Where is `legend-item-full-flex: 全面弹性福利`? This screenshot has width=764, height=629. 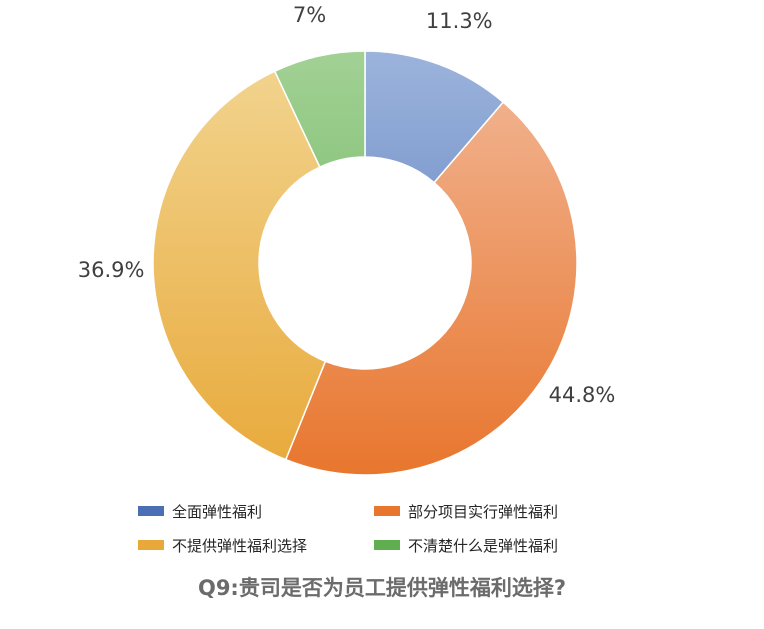
legend-item-full-flex: 全面弹性福利 is located at coordinates (256, 511).